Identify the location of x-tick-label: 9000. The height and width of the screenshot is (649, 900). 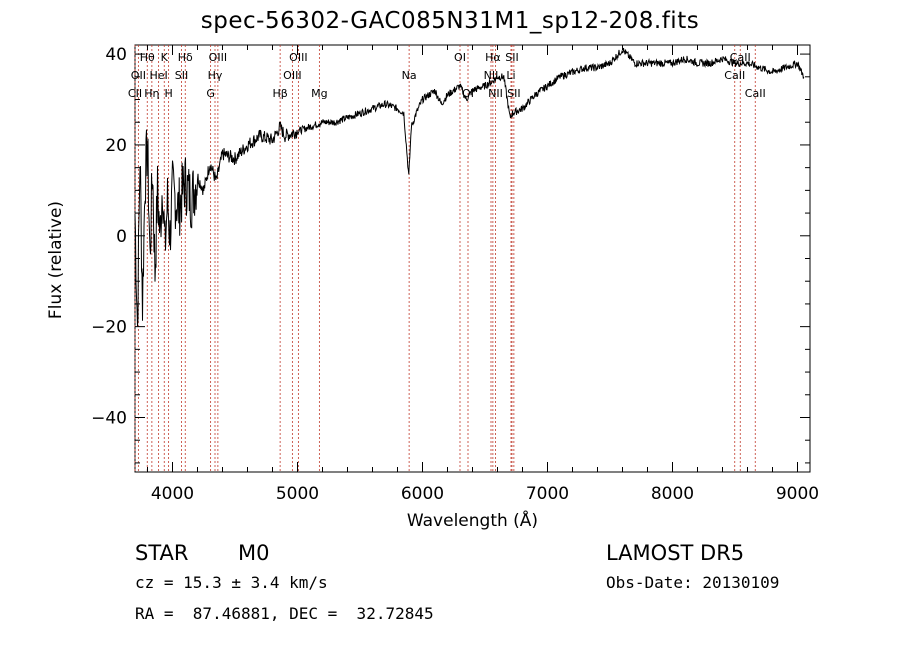
(797, 494).